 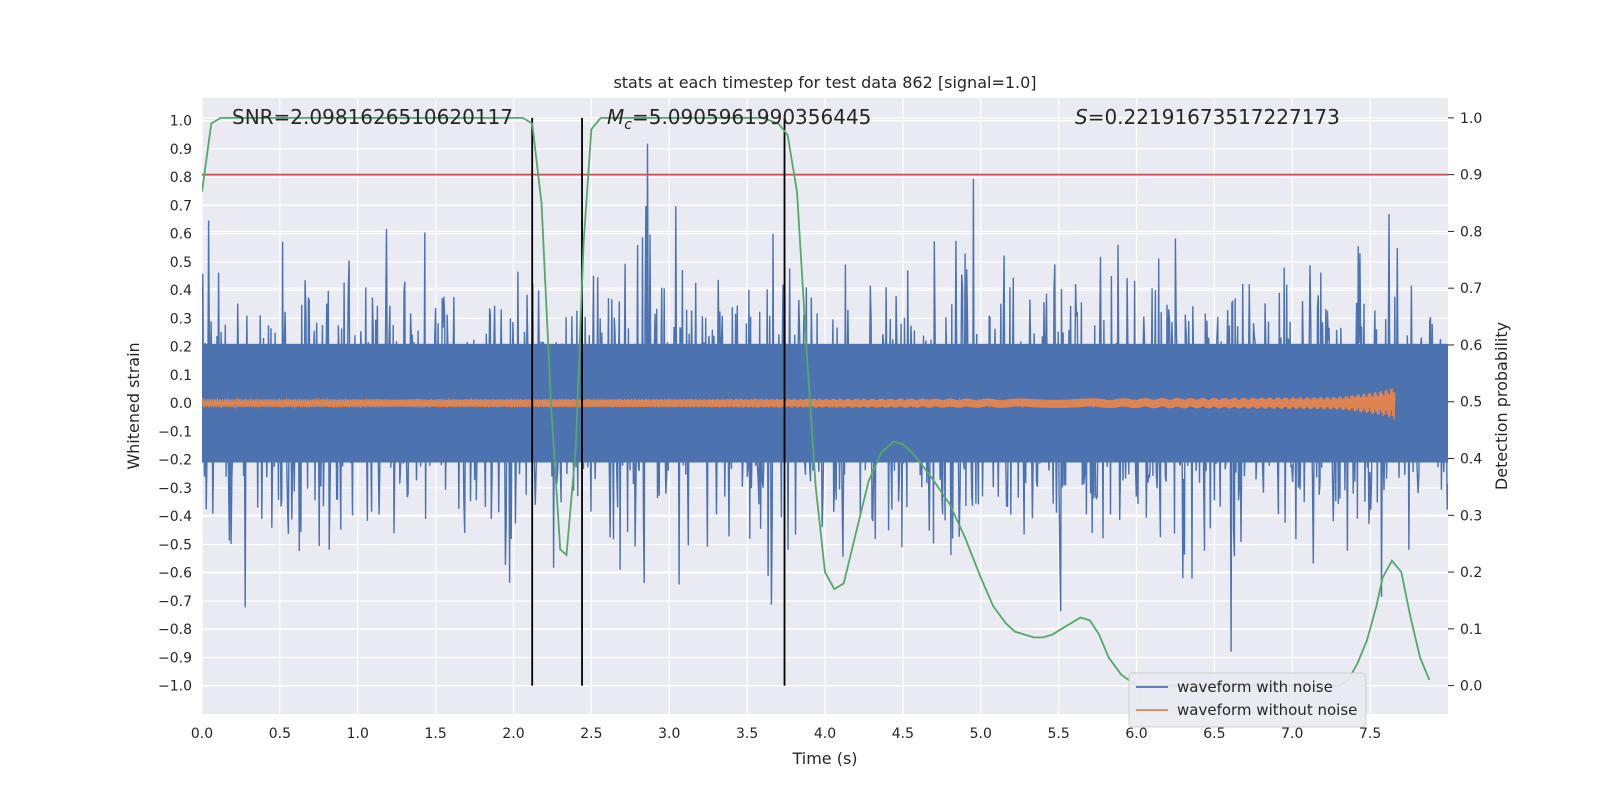 I want to click on left-tick-label: −0.4, so click(x=175, y=517).